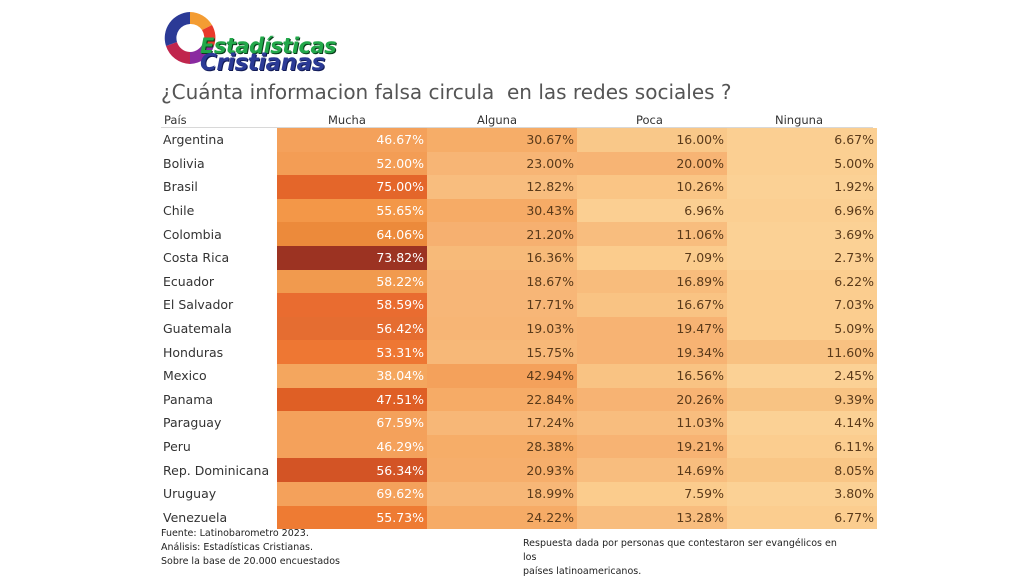  What do you see at coordinates (218, 257) in the screenshot?
I see `country-label: Costa Rica` at bounding box center [218, 257].